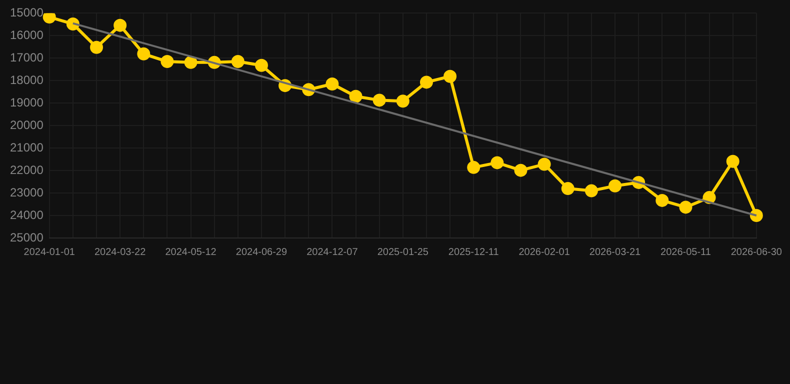  What do you see at coordinates (27, 237) in the screenshot?
I see `y-tick-label: 25000` at bounding box center [27, 237].